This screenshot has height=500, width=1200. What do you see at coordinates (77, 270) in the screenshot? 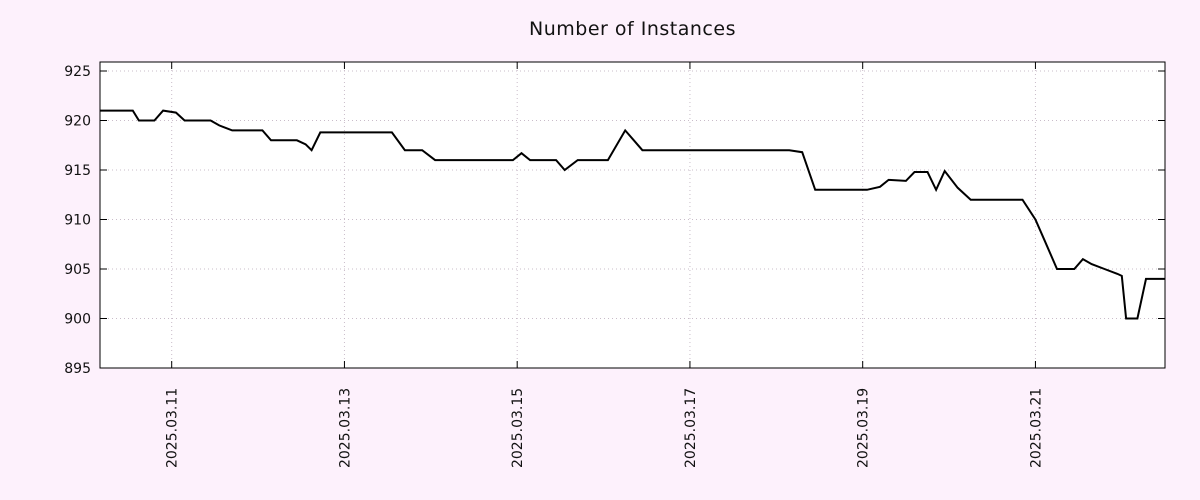
I see `y-tick-label: 905` at bounding box center [77, 270].